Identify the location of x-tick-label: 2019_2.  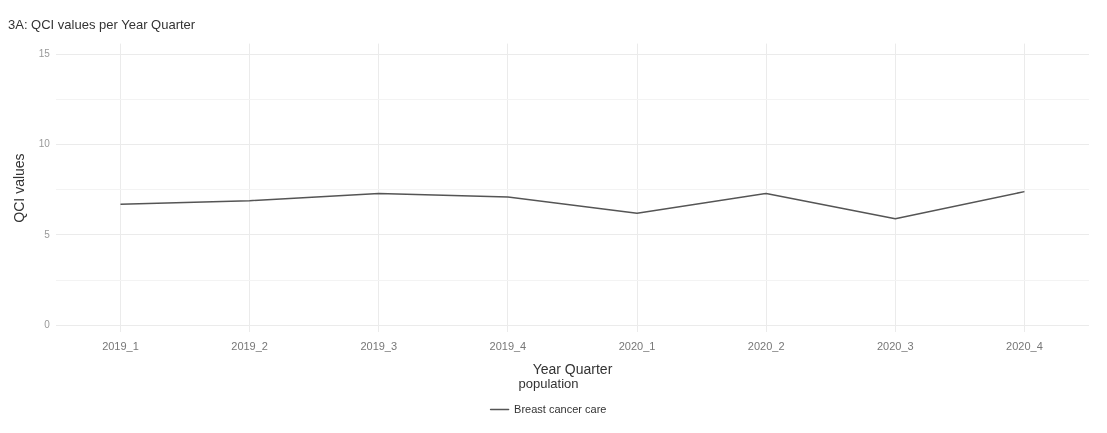
(249, 346).